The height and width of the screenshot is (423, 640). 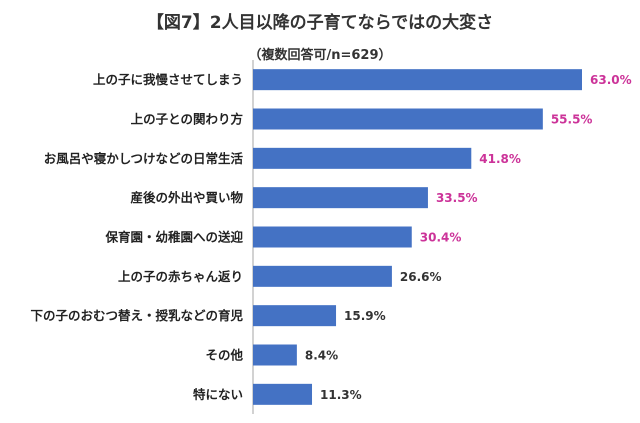 What do you see at coordinates (218, 394) in the screenshot?
I see `category-label: 特にない` at bounding box center [218, 394].